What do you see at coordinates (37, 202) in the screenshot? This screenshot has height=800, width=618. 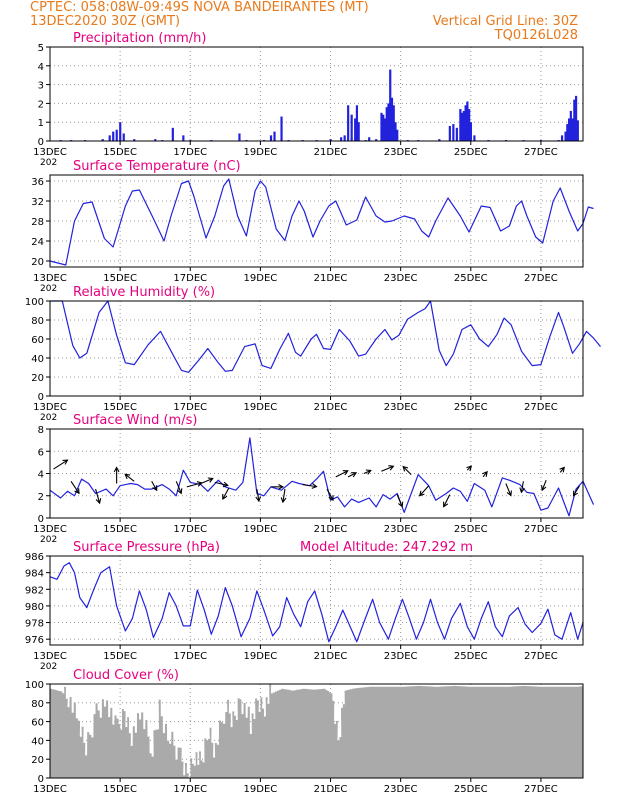 I see `y-tick-label: 32` at bounding box center [37, 202].